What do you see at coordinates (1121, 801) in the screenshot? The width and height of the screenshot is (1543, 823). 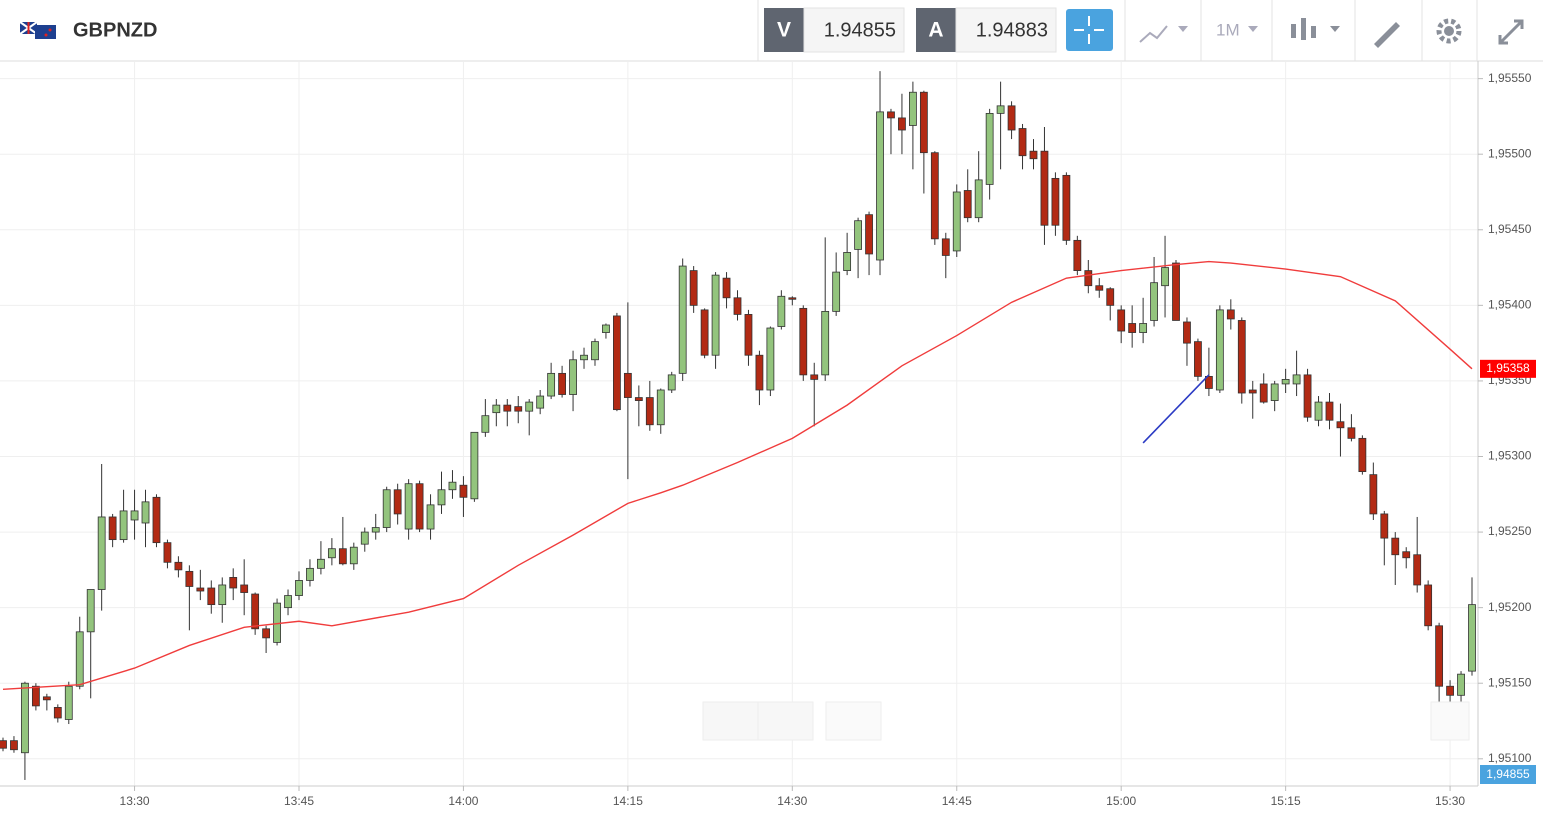 I see `x-tick-label: 15:00` at bounding box center [1121, 801].